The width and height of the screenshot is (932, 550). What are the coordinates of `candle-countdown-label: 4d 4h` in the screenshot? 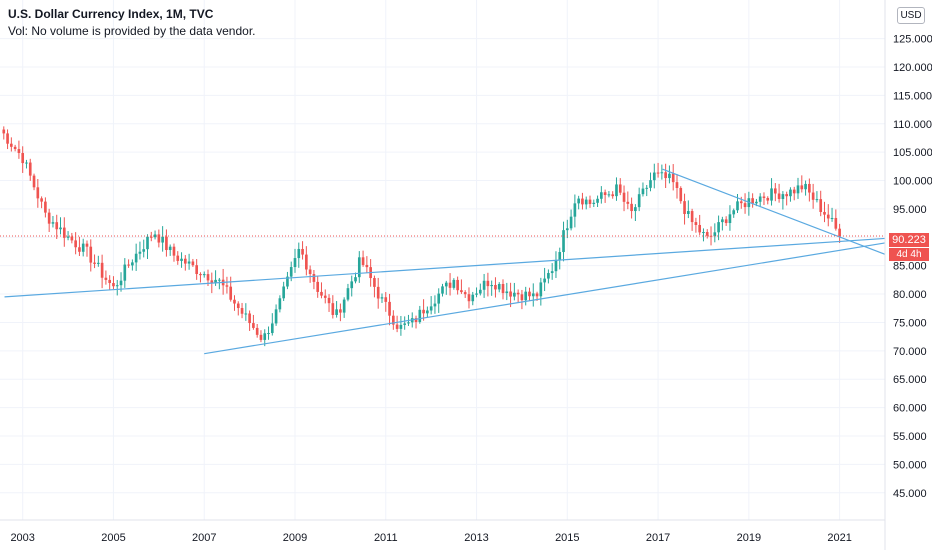 It's located at (909, 254).